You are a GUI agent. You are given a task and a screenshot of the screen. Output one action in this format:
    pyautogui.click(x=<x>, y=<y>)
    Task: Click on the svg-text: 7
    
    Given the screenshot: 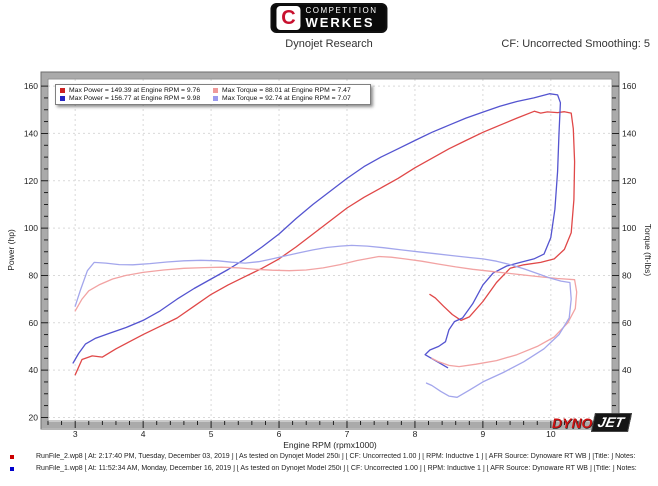 What is the action you would take?
    pyautogui.click(x=347, y=434)
    